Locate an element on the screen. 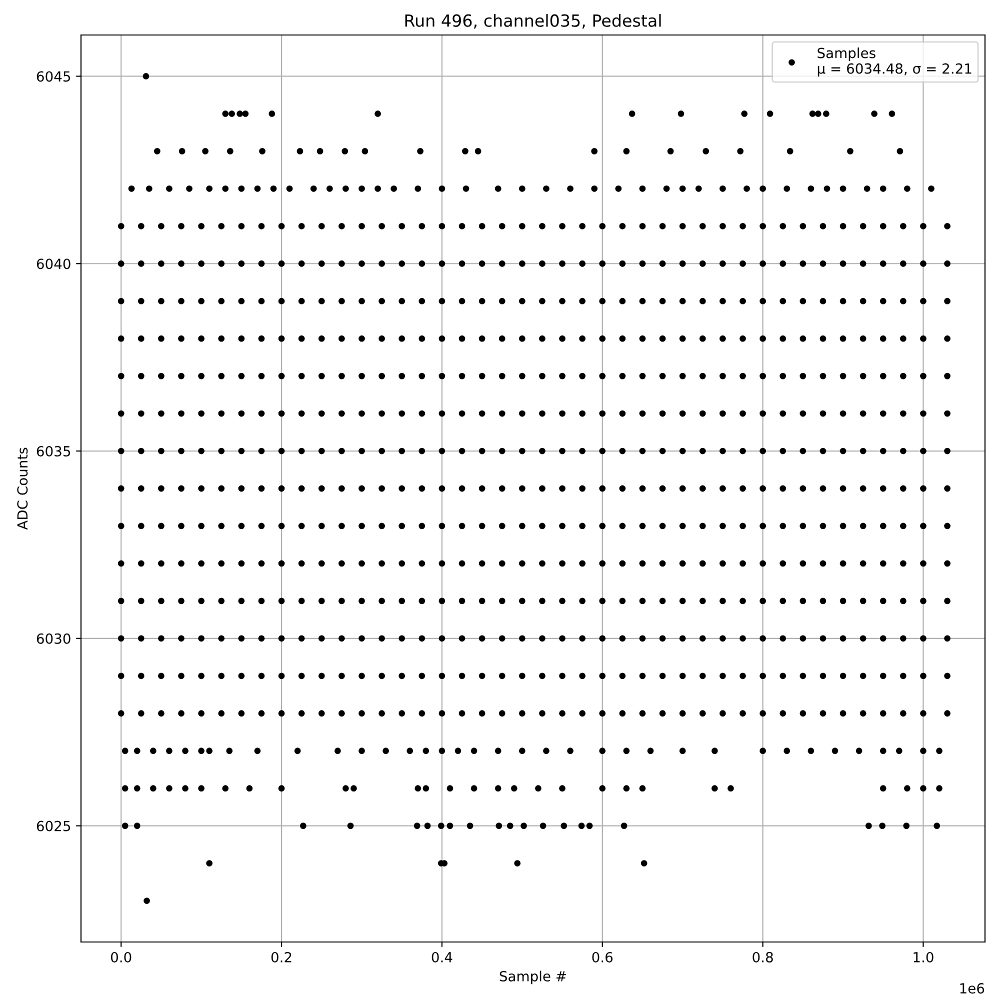 The width and height of the screenshot is (1000, 1000). x-tick-label: 0.2 is located at coordinates (281, 957).